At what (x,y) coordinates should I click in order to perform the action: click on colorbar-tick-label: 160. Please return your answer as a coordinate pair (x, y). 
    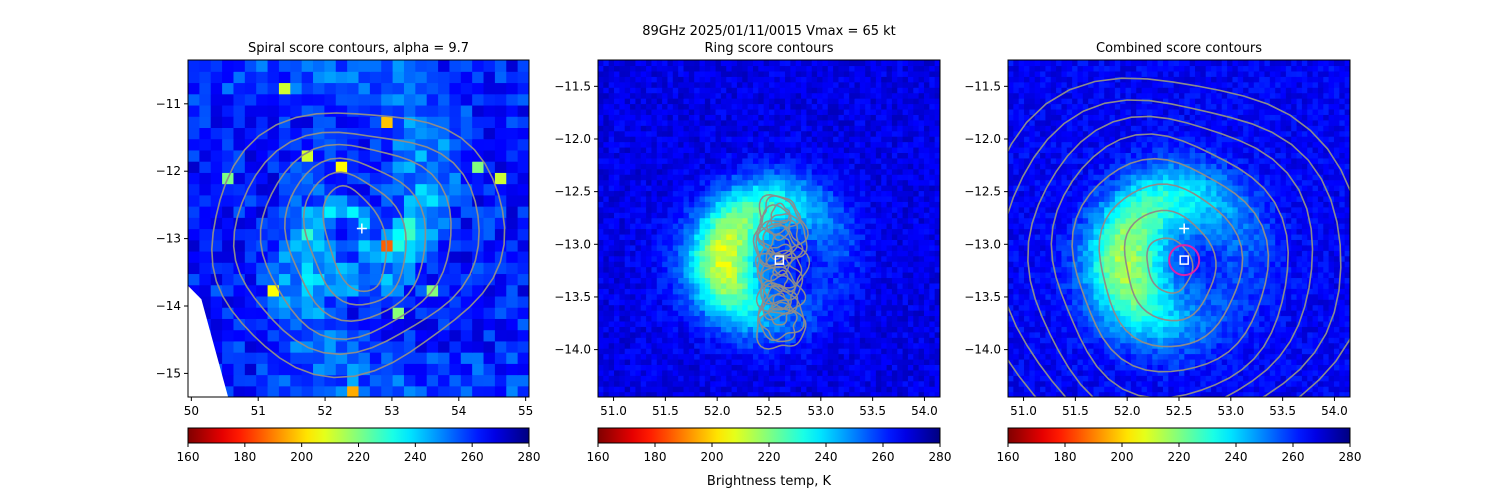
    Looking at the image, I should click on (188, 457).